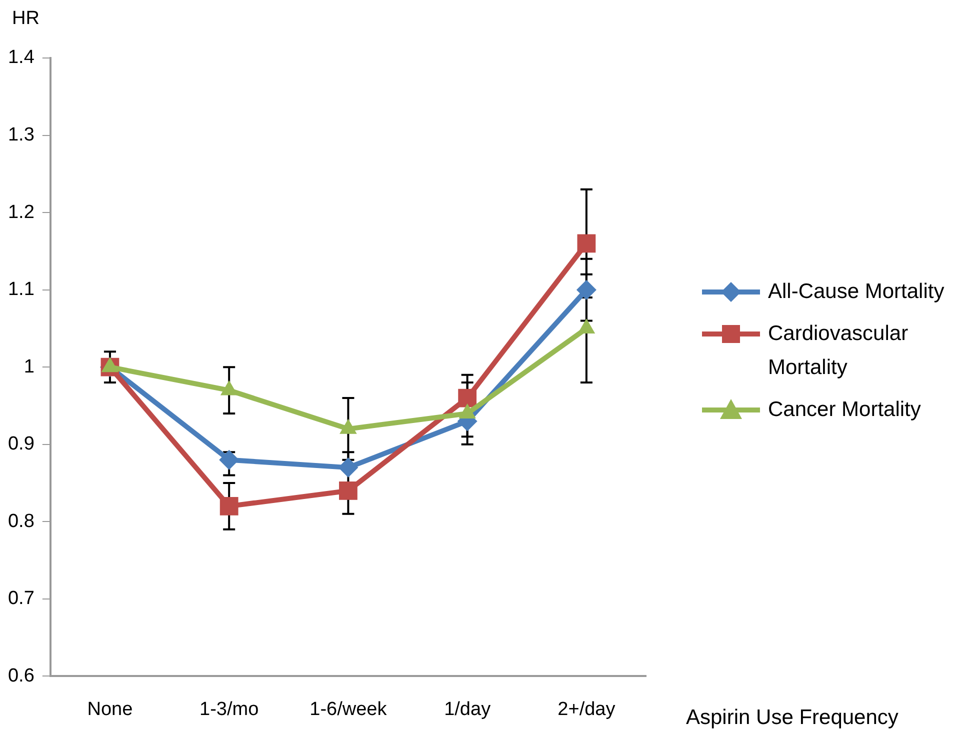  What do you see at coordinates (468, 709) in the screenshot?
I see `x-tick-label: 1/day` at bounding box center [468, 709].